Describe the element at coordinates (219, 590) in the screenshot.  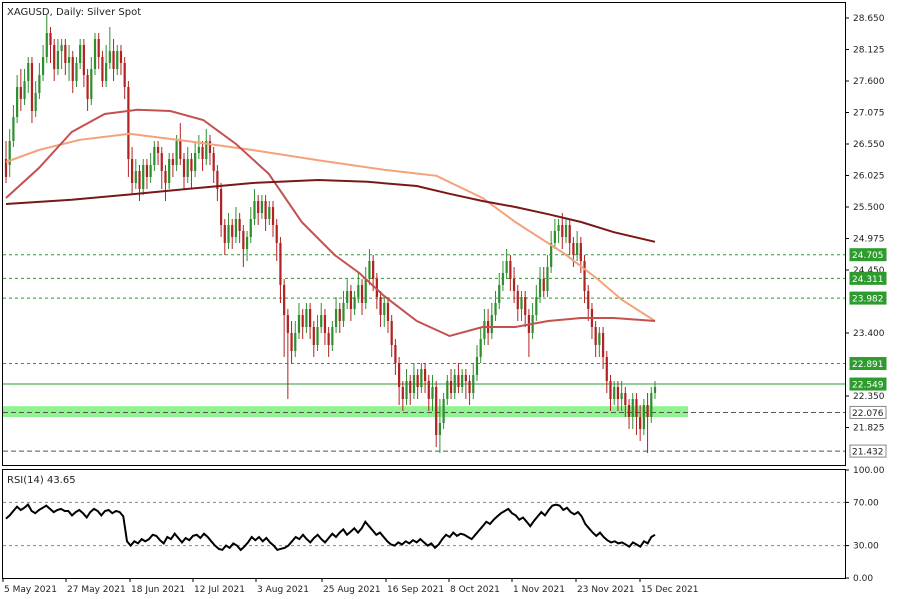
I see `time-tick-label: 12 Jul 2021` at that location.